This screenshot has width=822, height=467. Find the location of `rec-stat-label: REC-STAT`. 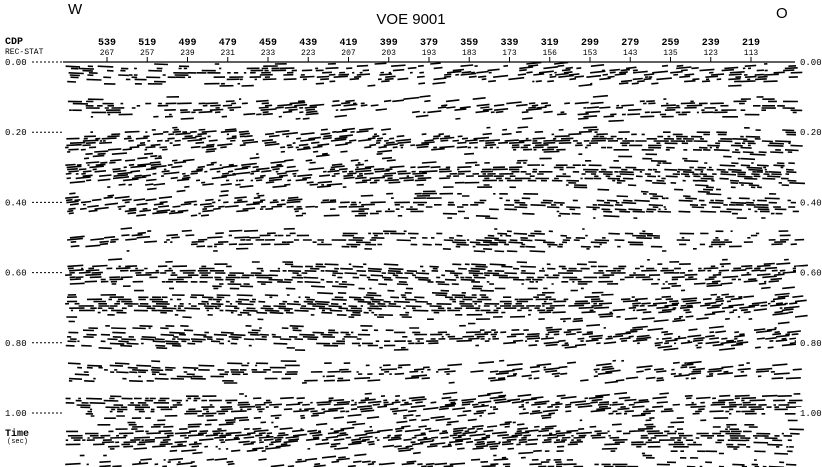

rec-stat-label: REC-STAT is located at coordinates (24, 52).